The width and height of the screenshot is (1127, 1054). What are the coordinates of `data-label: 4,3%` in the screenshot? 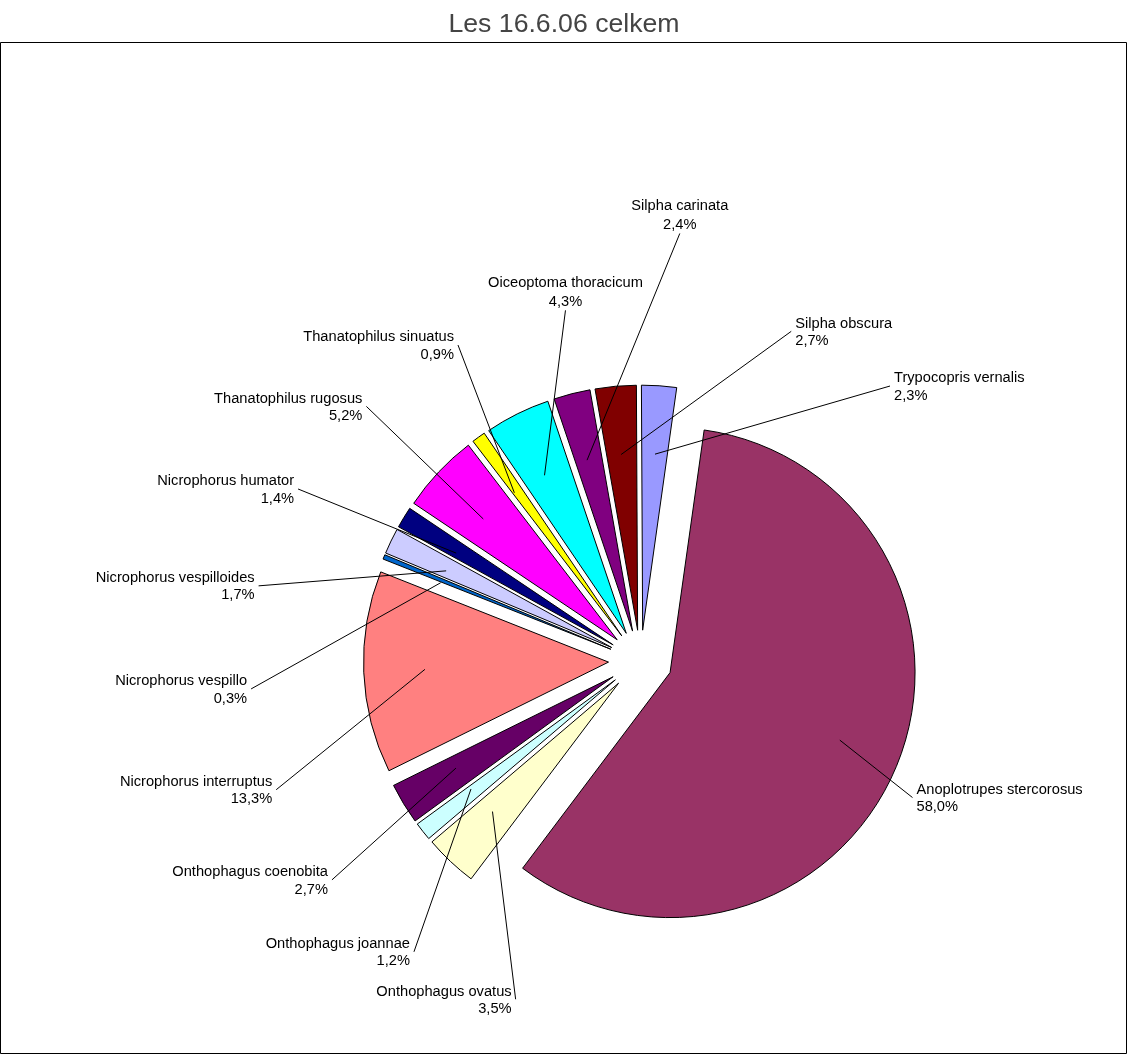 It's located at (565, 300).